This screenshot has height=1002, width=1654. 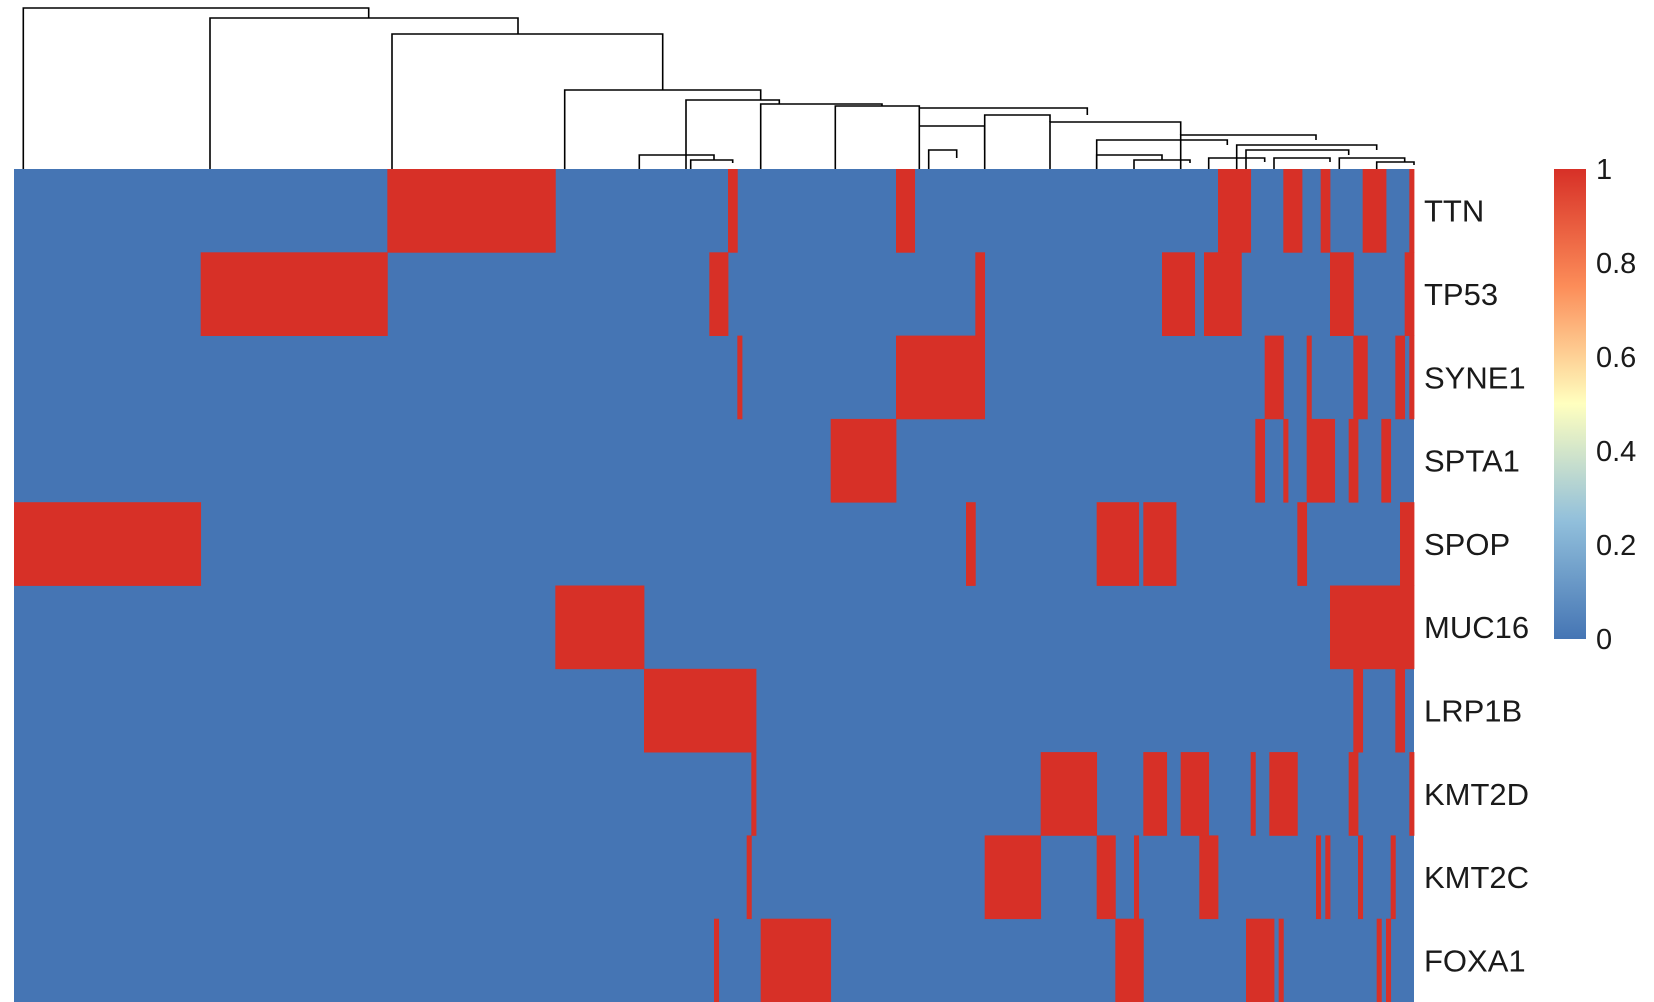 I want to click on row-label: SPOP, so click(x=1467, y=544).